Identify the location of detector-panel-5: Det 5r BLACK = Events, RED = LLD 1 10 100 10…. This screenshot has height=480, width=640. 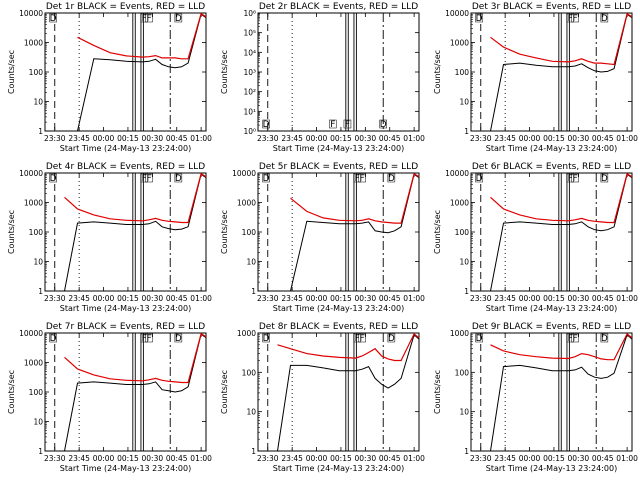
(319, 240).